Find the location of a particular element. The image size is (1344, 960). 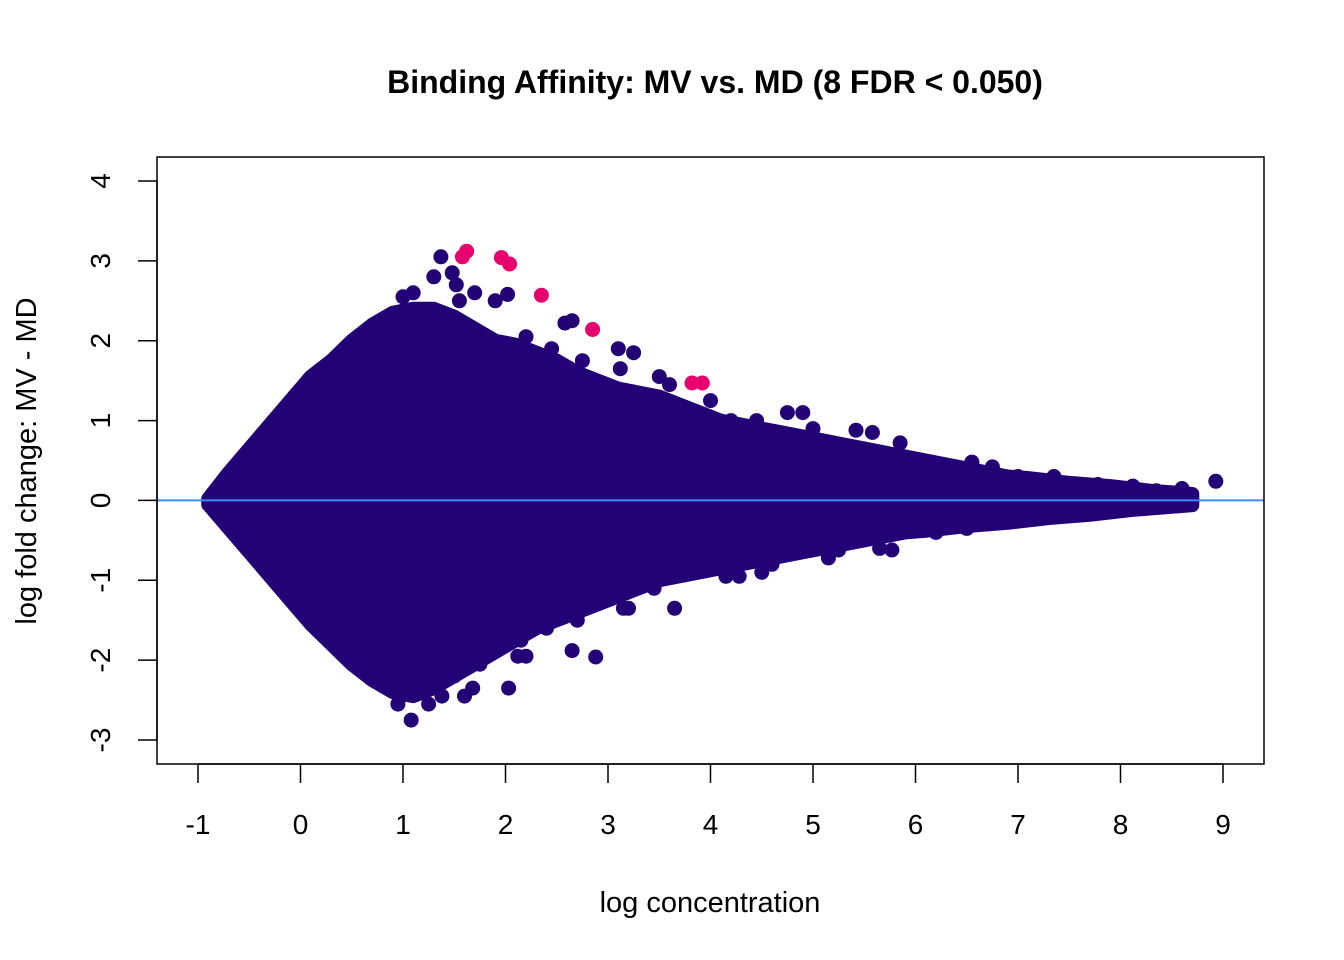

x-tick-label: 7 is located at coordinates (1018, 824).